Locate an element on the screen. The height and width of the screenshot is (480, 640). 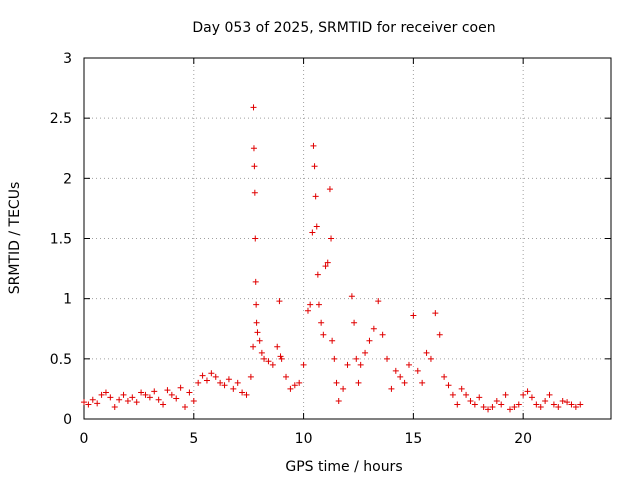
x-tick-label: 10 is located at coordinates (304, 439).